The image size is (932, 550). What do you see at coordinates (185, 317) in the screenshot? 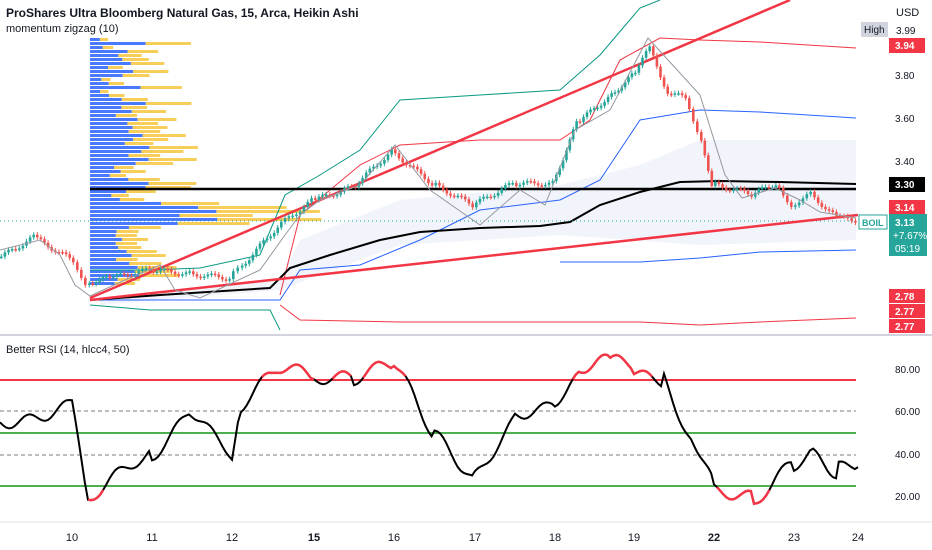
I see `green-band-lower` at bounding box center [185, 317].